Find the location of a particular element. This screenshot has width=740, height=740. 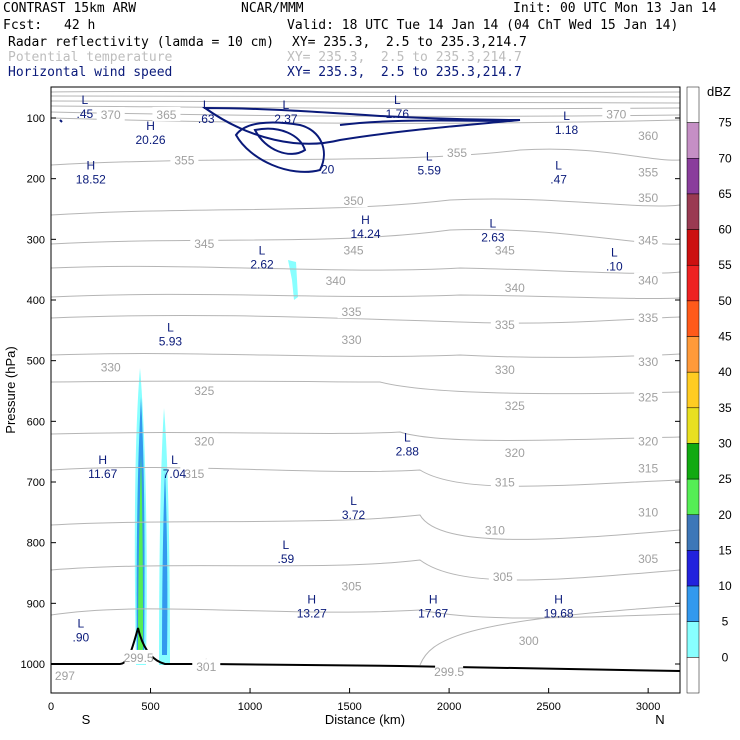

theta-label: 299.5 is located at coordinates (139, 658).